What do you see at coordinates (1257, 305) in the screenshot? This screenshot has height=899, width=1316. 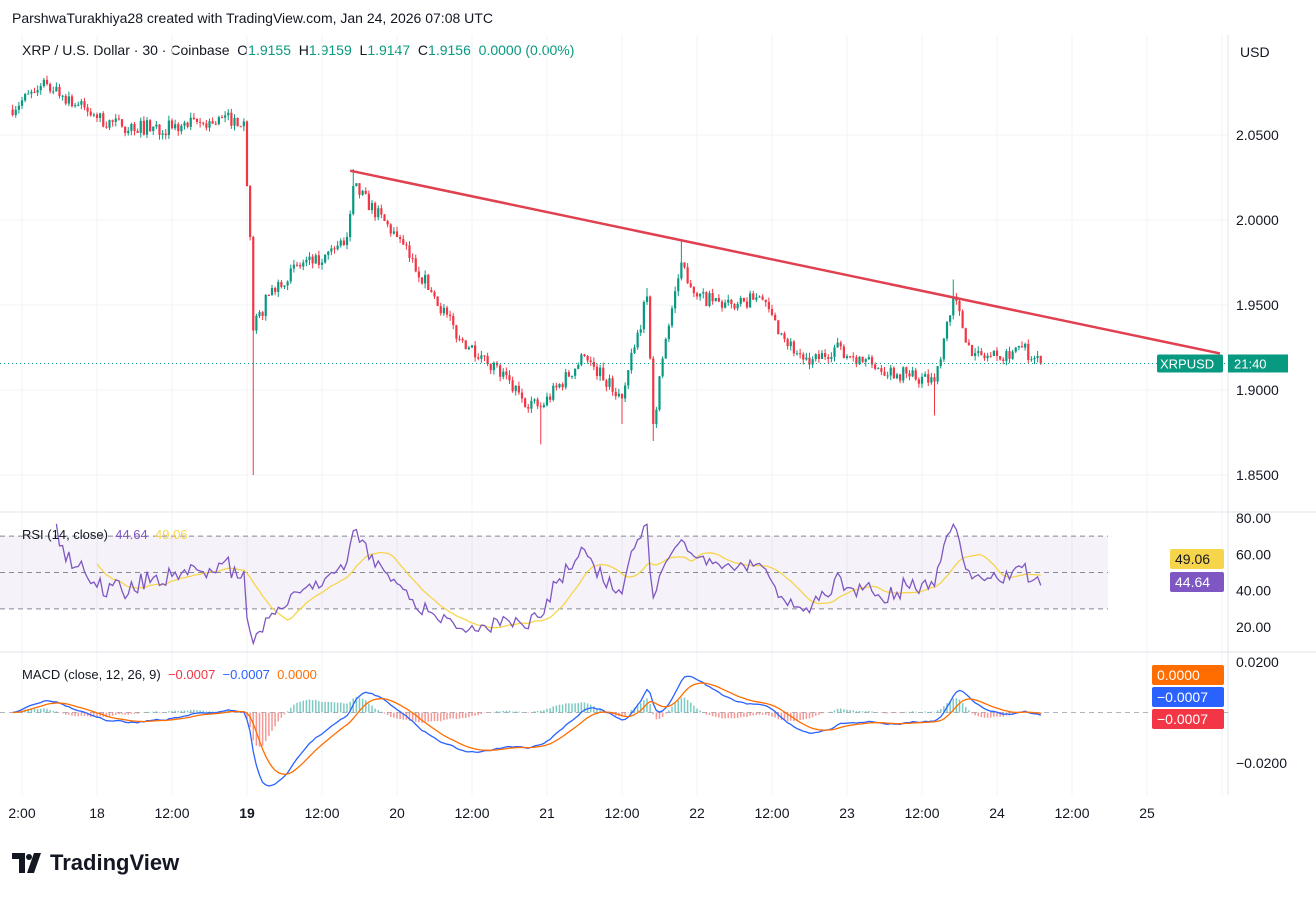 I see `price-tick-label: 1.9500` at bounding box center [1257, 305].